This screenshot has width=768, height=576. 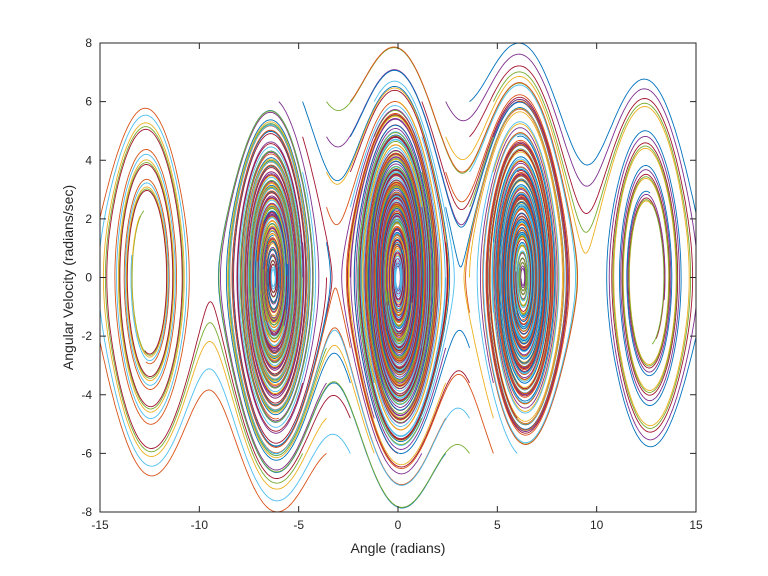 I want to click on x-tick-label: 0, so click(x=398, y=525).